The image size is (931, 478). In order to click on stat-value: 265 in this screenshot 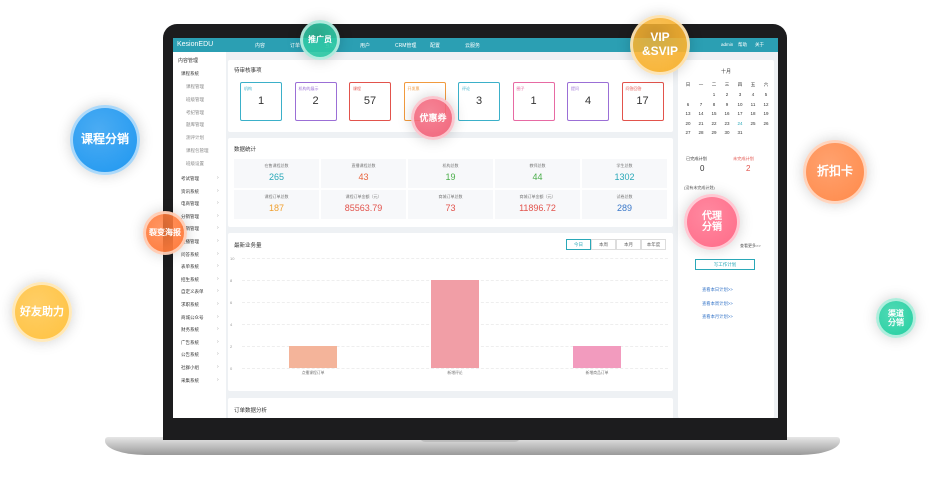, I will do `click(276, 177)`.